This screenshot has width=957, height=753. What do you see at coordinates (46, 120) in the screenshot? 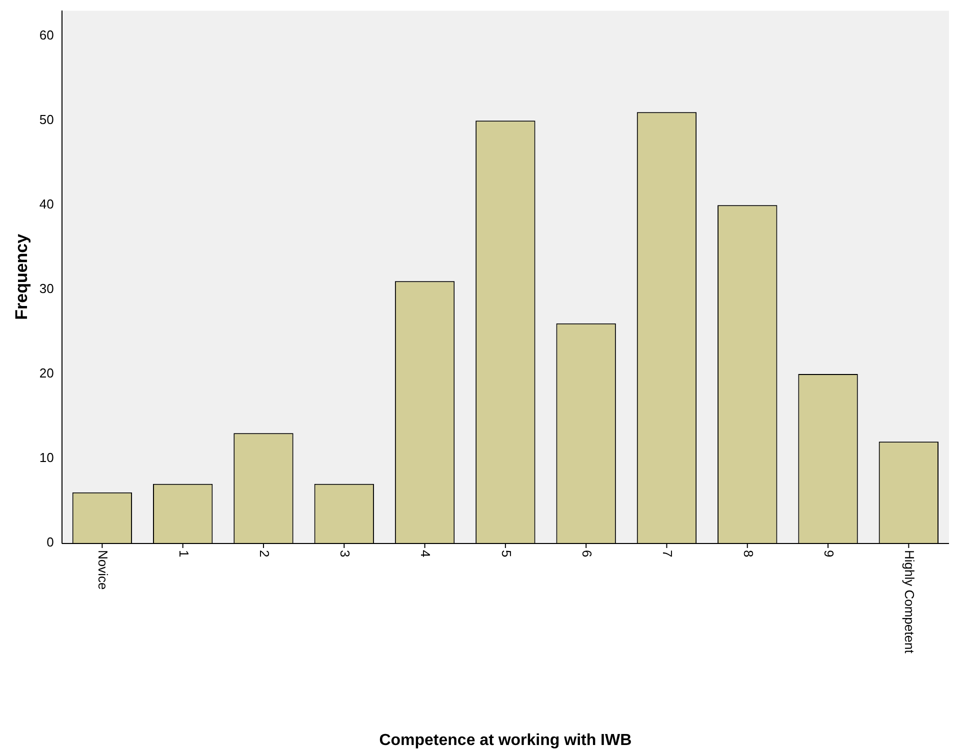
I see `y-tick-label: 50` at bounding box center [46, 120].